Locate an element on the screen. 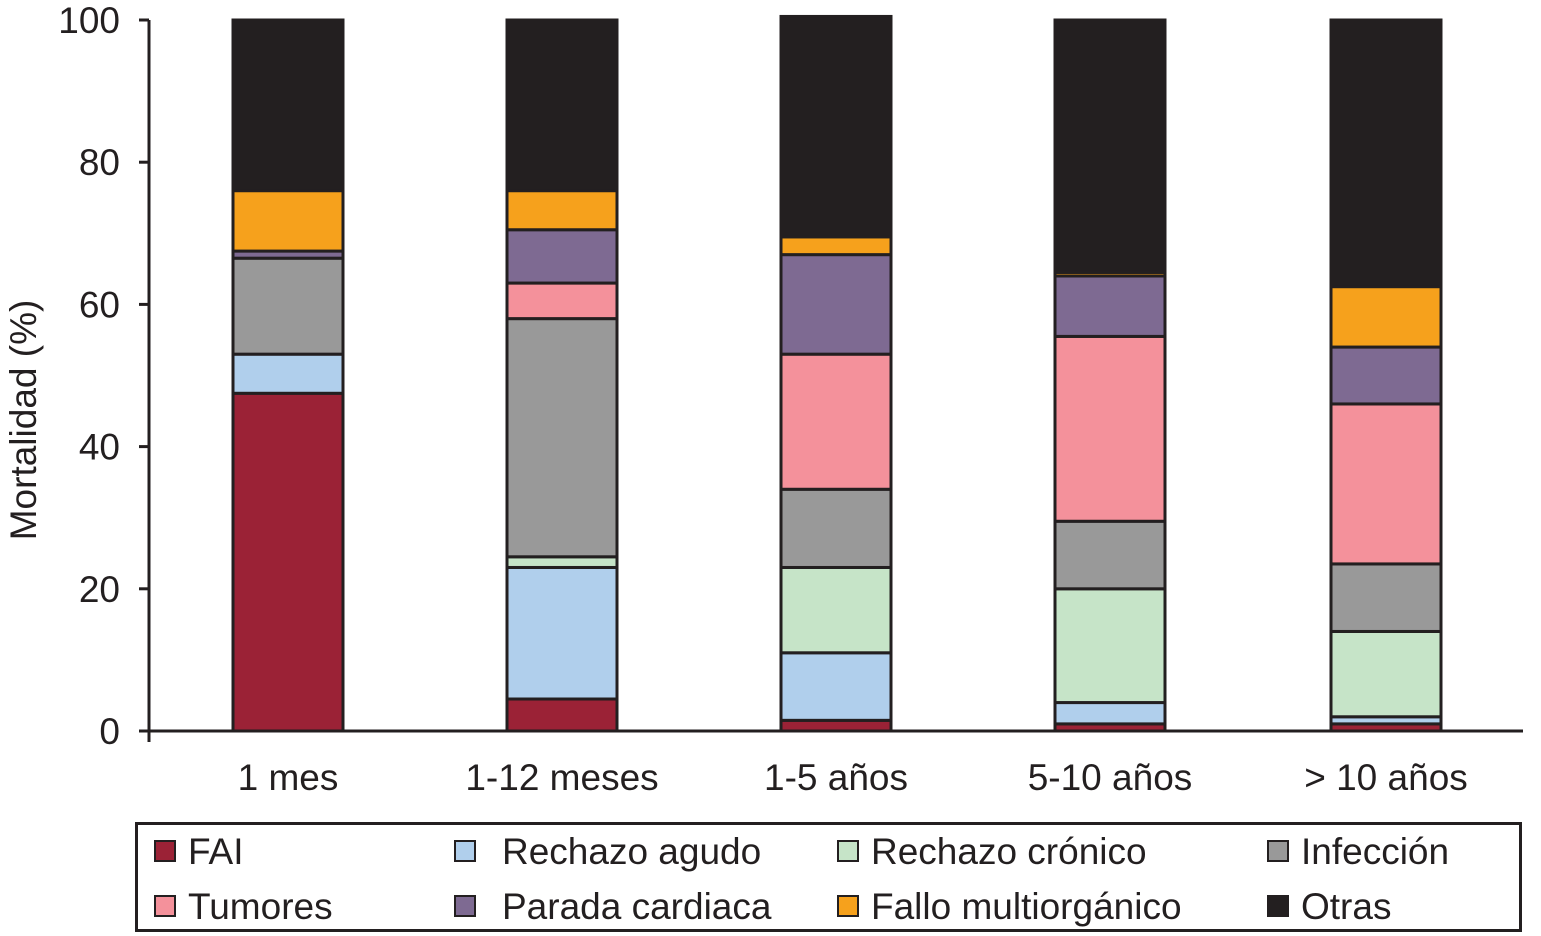 The image size is (1541, 936). legend-label-fallo-multiorganico: Fallo multiorgánico is located at coordinates (1026, 906).